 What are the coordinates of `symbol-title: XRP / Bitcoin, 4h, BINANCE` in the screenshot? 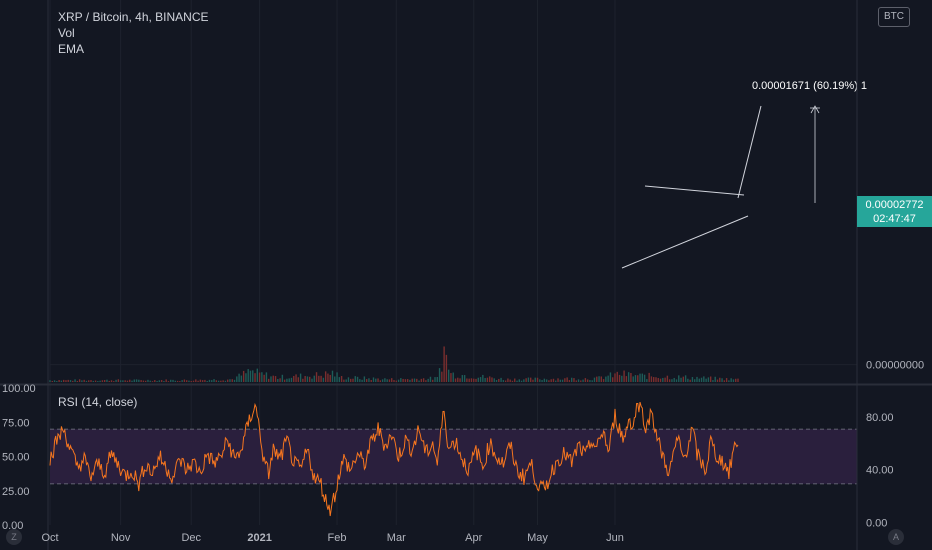 It's located at (133, 17).